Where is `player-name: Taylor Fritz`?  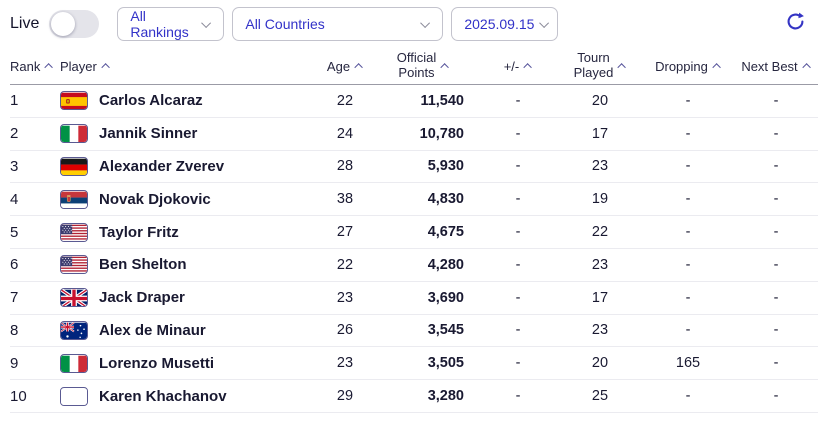 player-name: Taylor Fritz is located at coordinates (139, 232).